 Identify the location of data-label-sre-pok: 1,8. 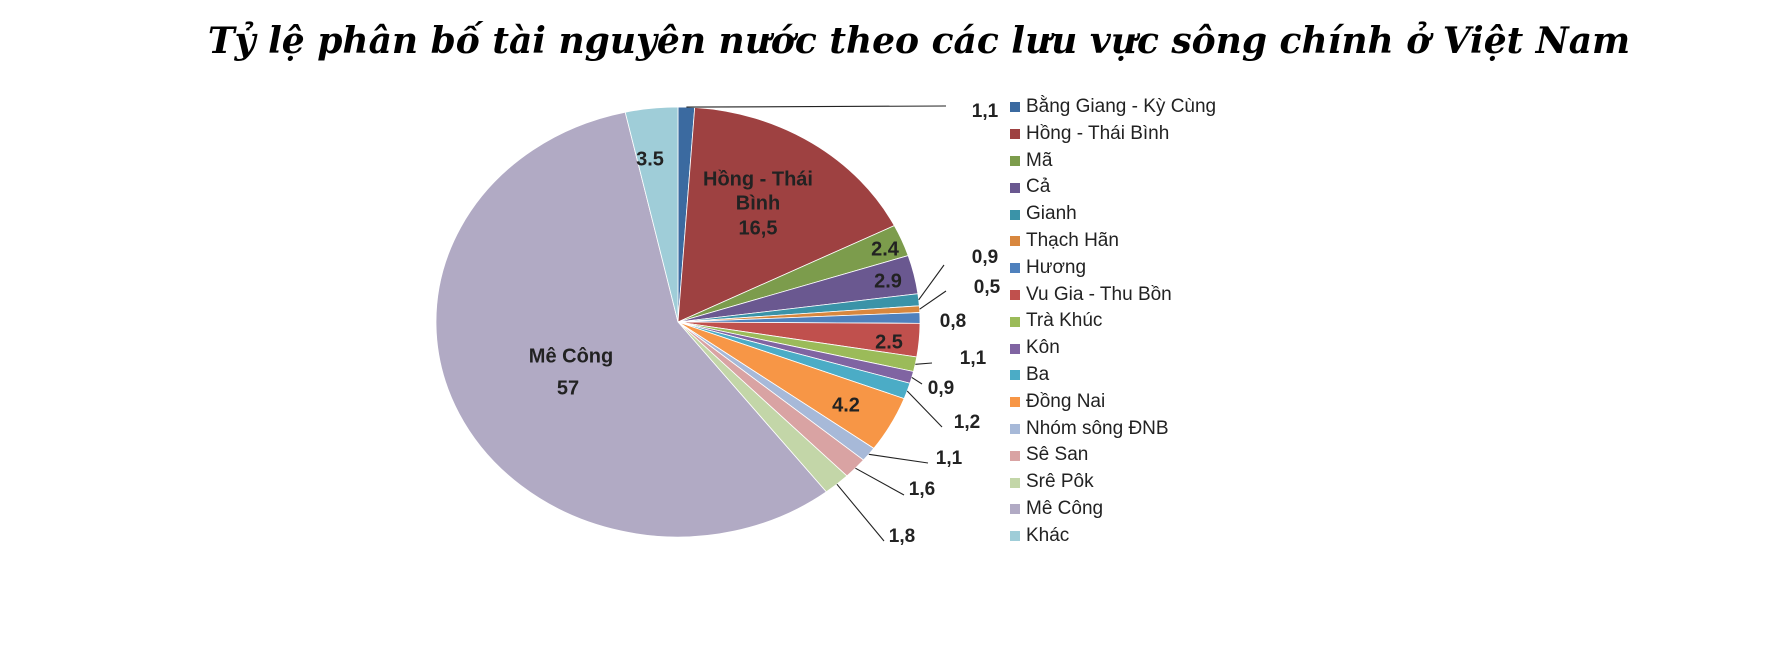
(902, 536).